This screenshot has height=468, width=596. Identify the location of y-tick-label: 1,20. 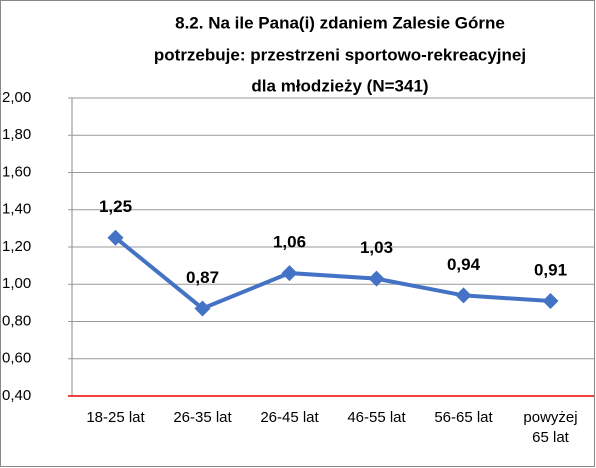
(16, 246).